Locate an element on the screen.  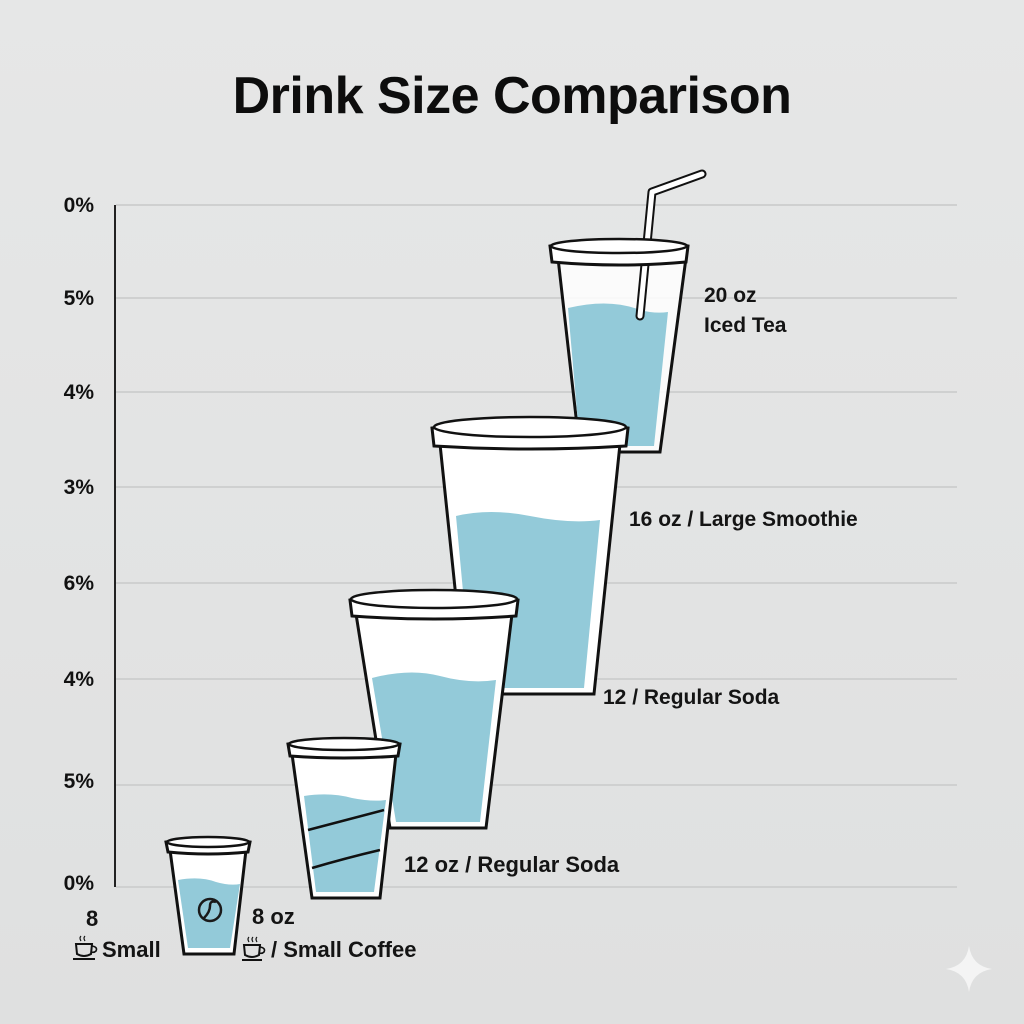
label-small-number: 8 is located at coordinates (92, 918).